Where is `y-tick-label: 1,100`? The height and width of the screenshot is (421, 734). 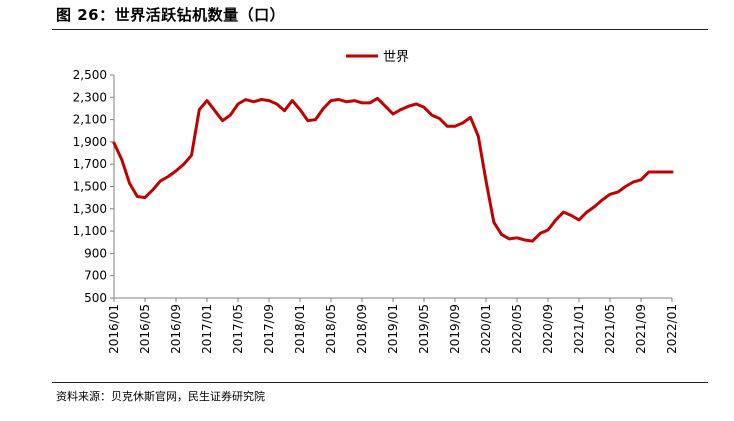
y-tick-label: 1,100 is located at coordinates (90, 231).